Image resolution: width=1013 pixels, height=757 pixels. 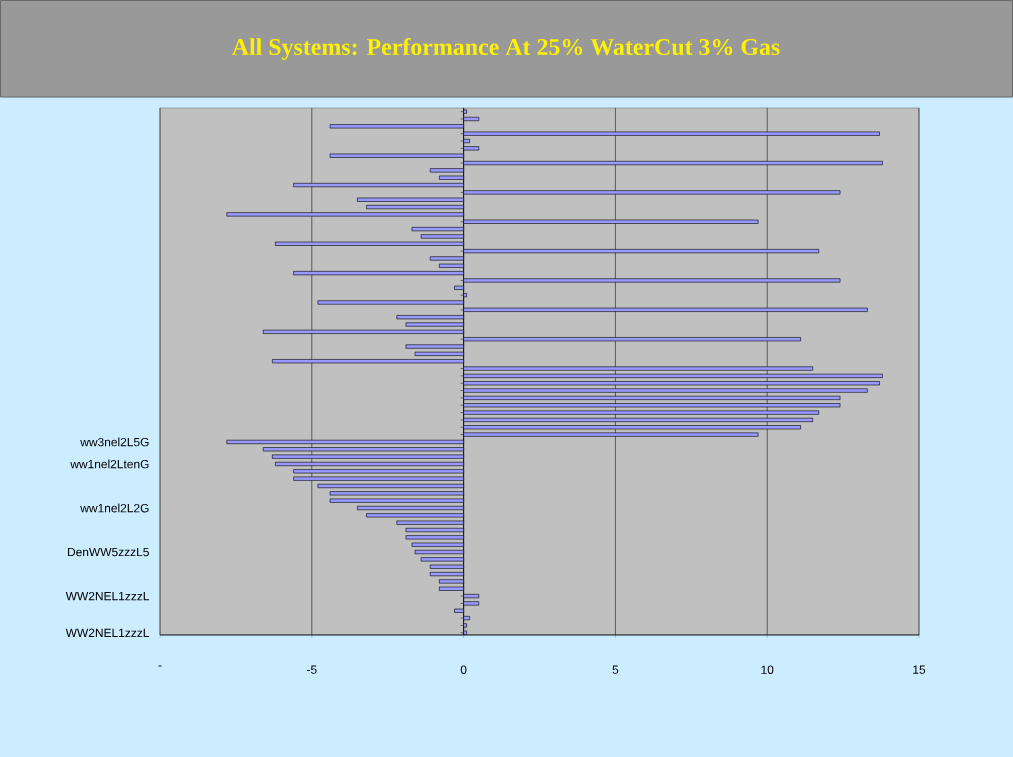 What do you see at coordinates (312, 669) in the screenshot?
I see `x-tick-label: -5` at bounding box center [312, 669].